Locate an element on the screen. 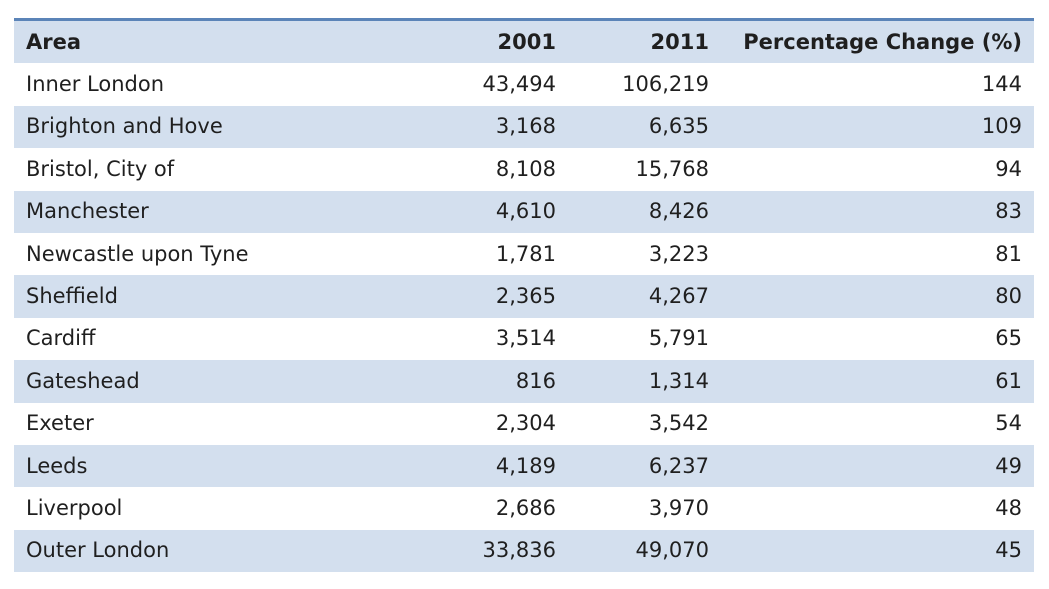 This screenshot has height=589, width=1049. cell-area: Outer London is located at coordinates (98, 550).